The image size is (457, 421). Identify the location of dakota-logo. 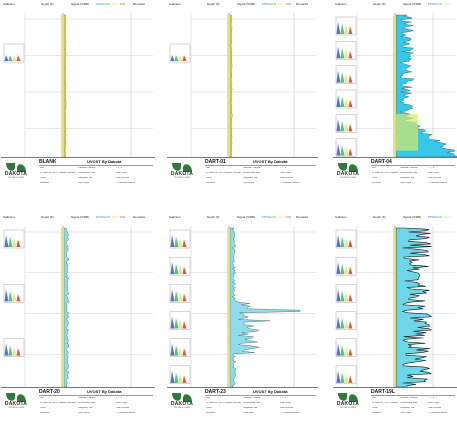
(182, 173).